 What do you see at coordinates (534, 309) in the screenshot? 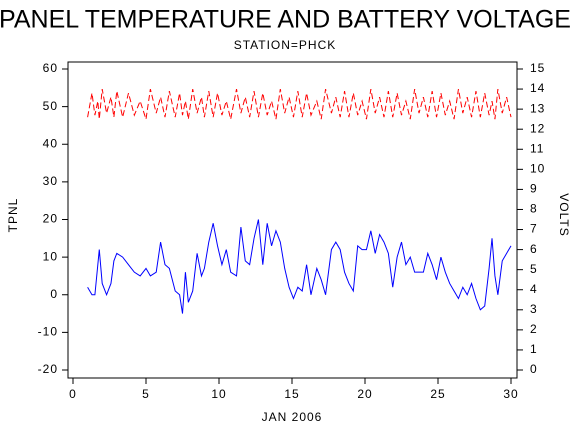
I see `y2-tick-label: 3` at bounding box center [534, 309].